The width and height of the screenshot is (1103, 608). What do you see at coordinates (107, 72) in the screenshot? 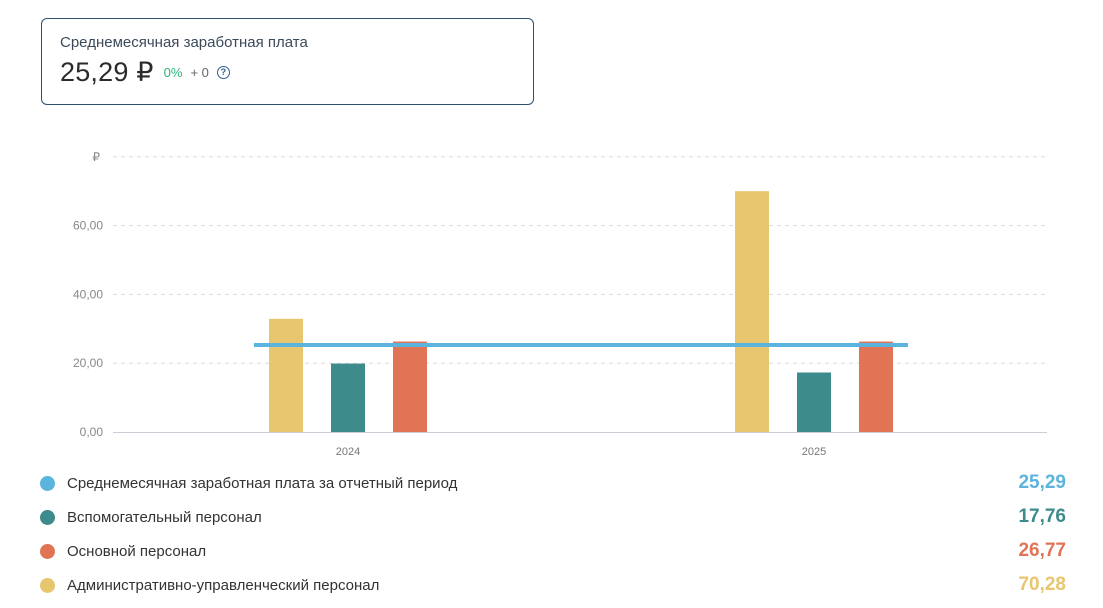
I see `kpi-value: 25,29 ₽` at bounding box center [107, 72].